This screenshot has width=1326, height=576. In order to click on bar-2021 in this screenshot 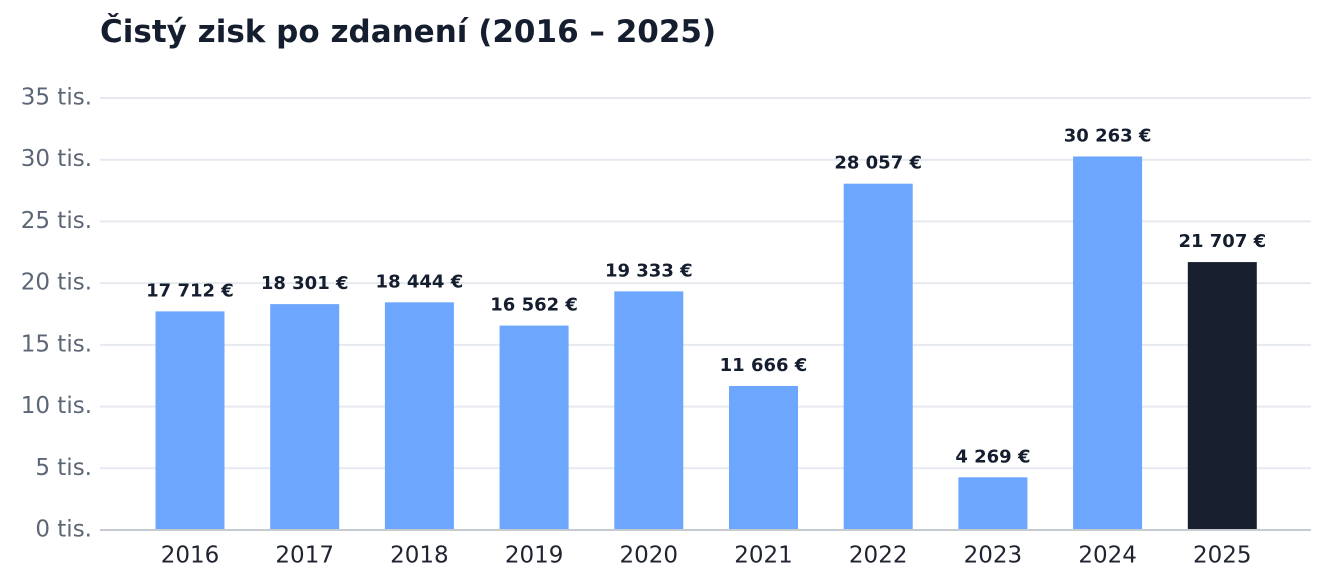, I will do `click(763, 458)`.